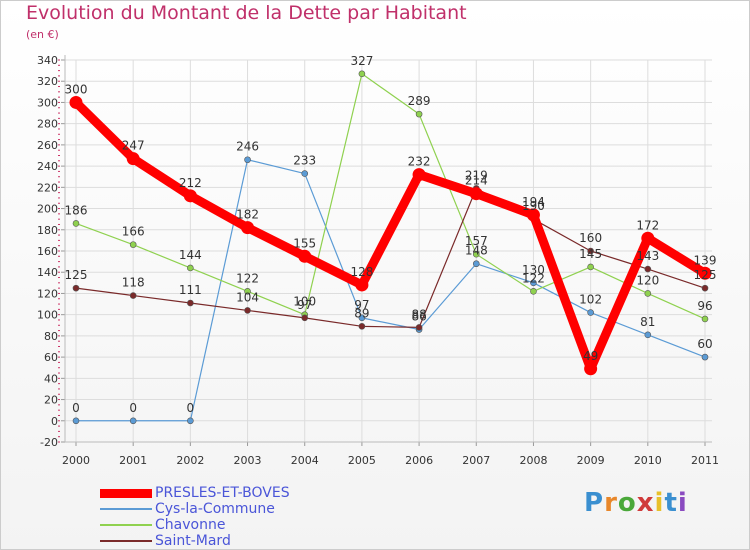 Image resolution: width=750 pixels, height=550 pixels. Describe the element at coordinates (76, 460) in the screenshot. I see `x-tick-label: 2000` at that location.